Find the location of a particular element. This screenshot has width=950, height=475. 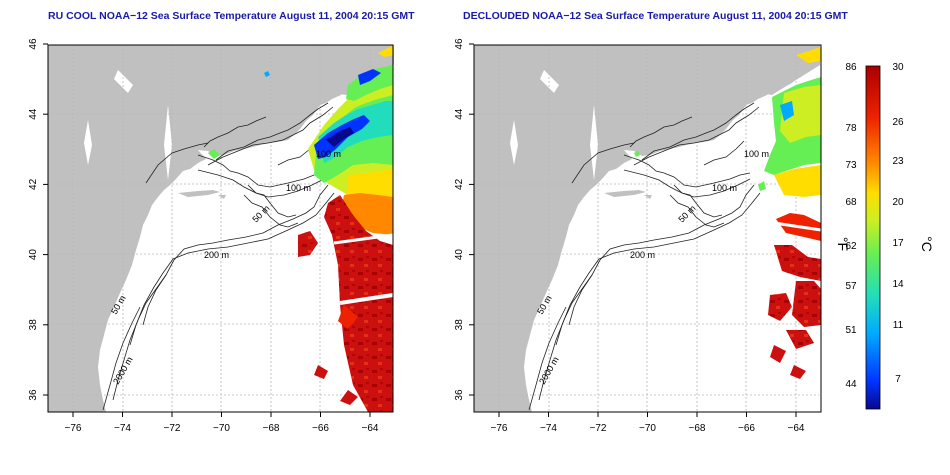

colorbar-f-tick: 44 is located at coordinates (851, 384).